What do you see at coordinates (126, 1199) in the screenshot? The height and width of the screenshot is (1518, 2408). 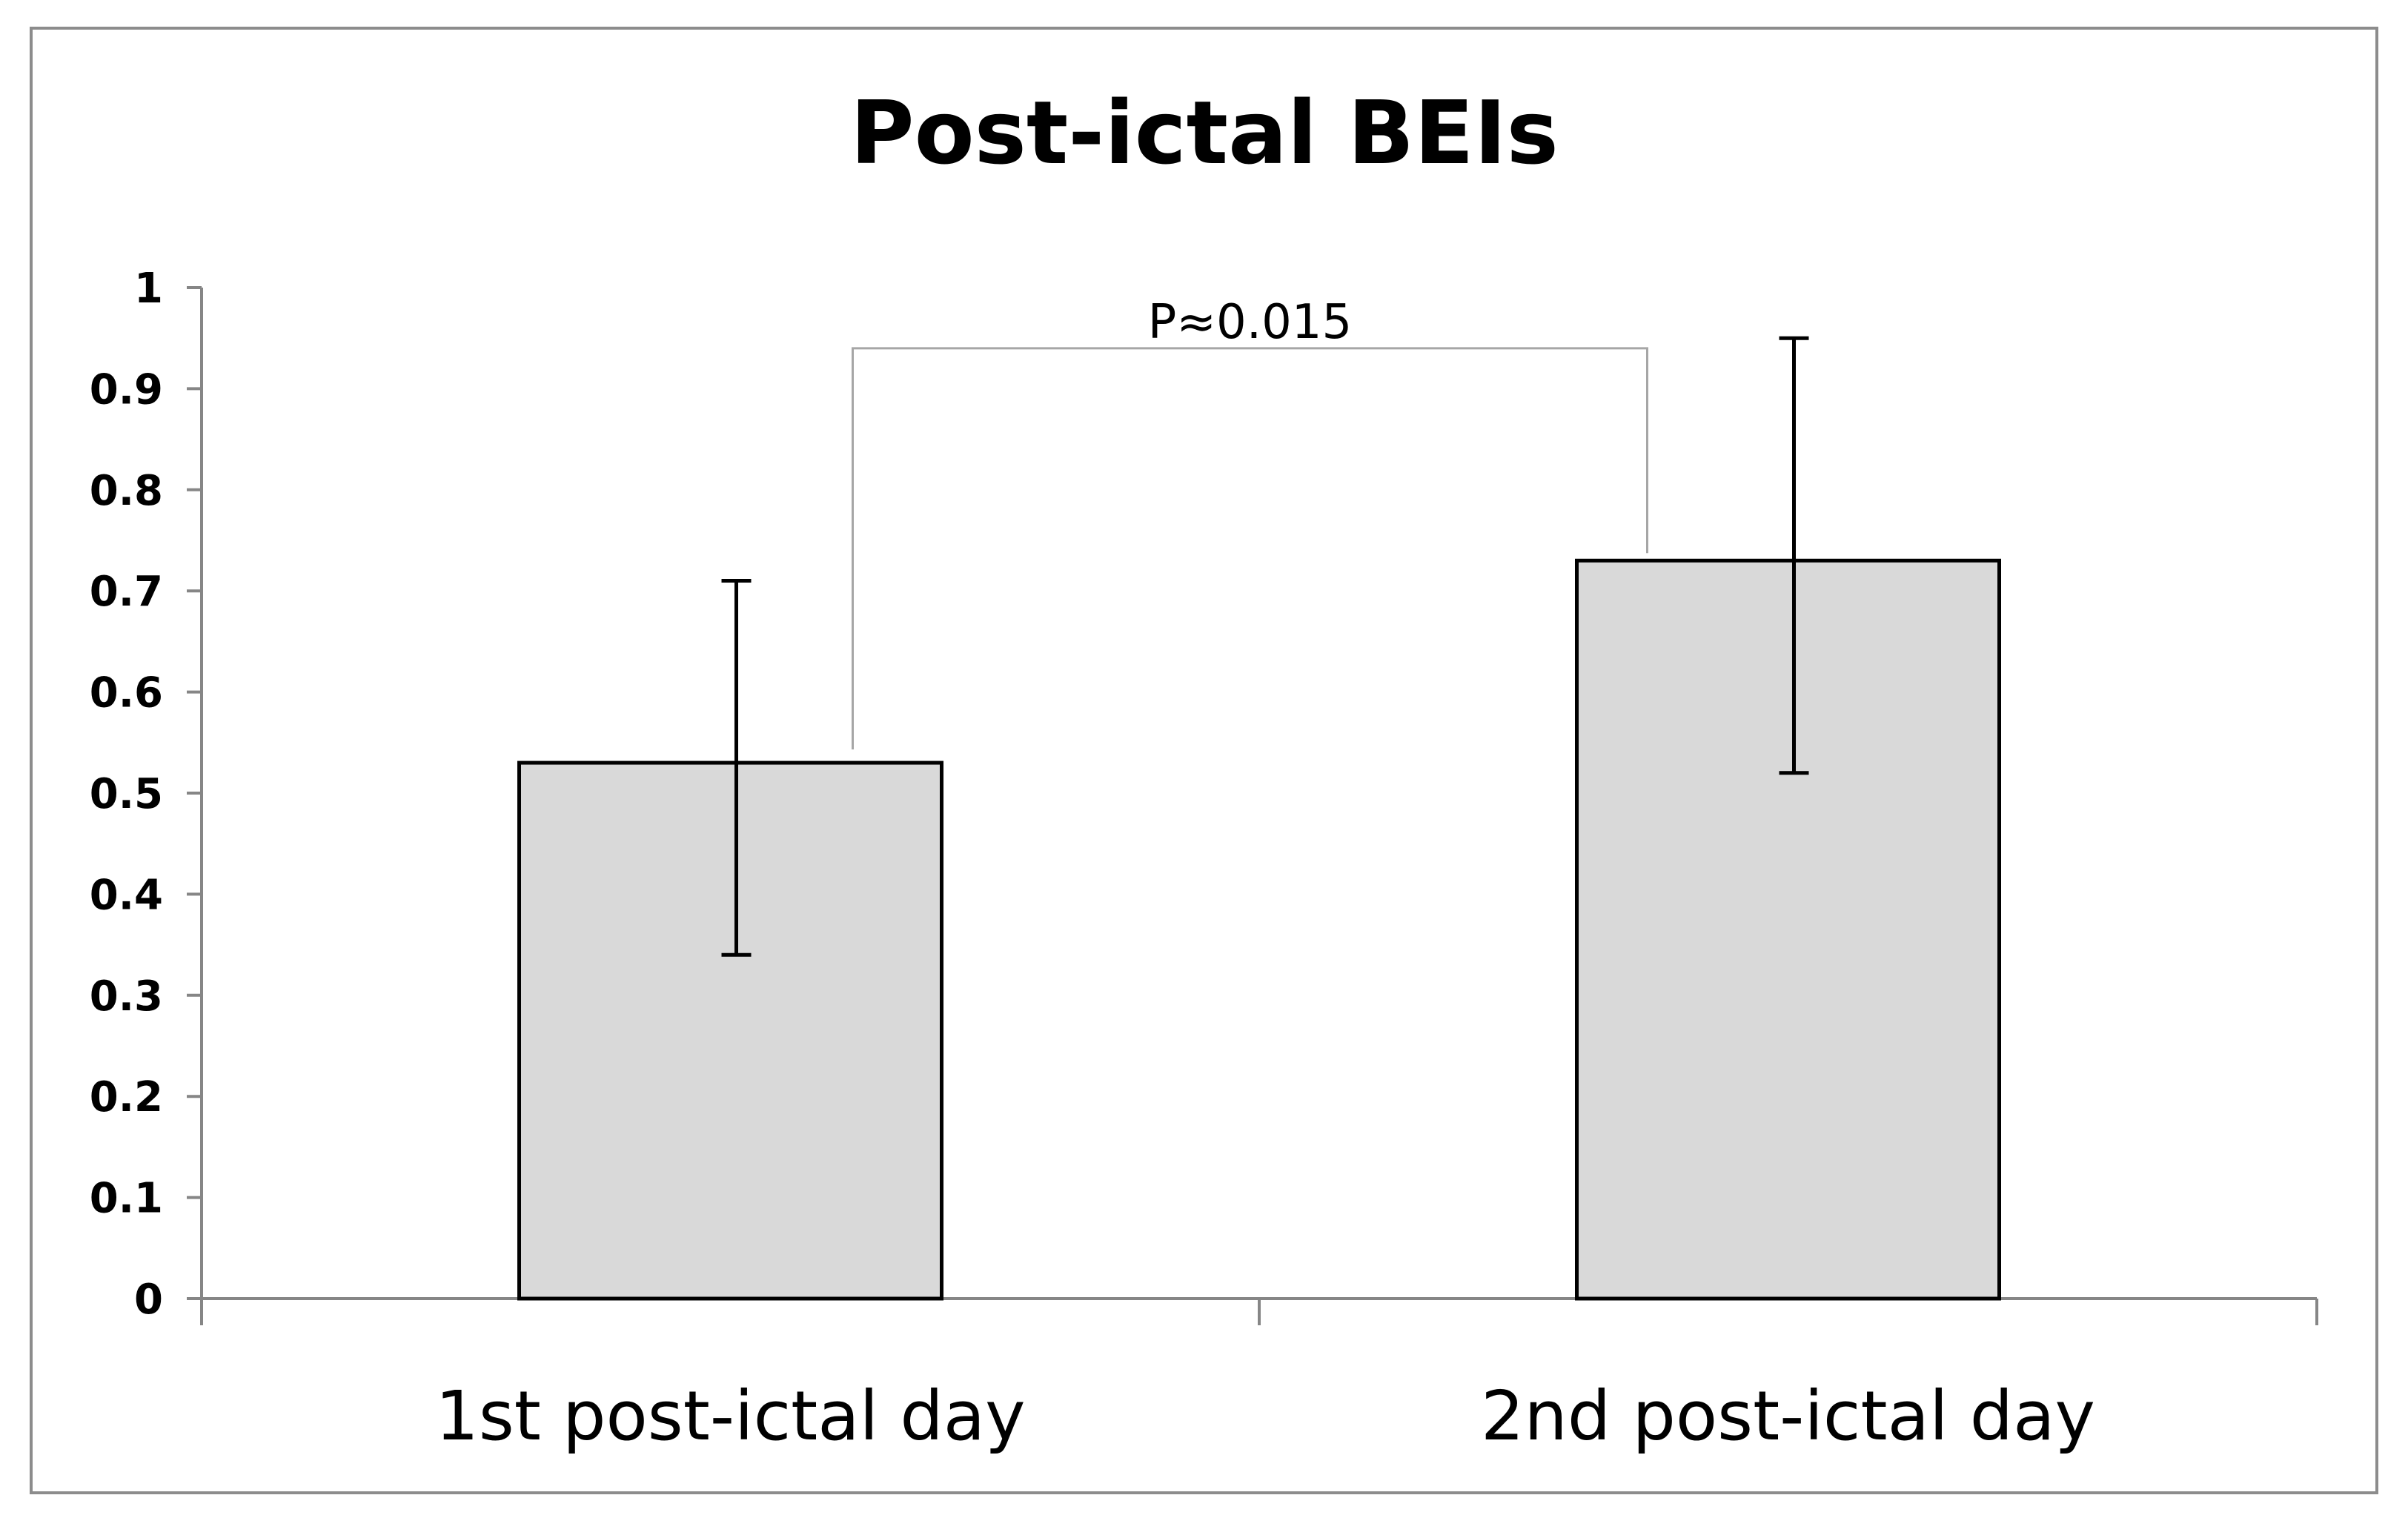 I see `y-tick-label: 0.1` at bounding box center [126, 1199].